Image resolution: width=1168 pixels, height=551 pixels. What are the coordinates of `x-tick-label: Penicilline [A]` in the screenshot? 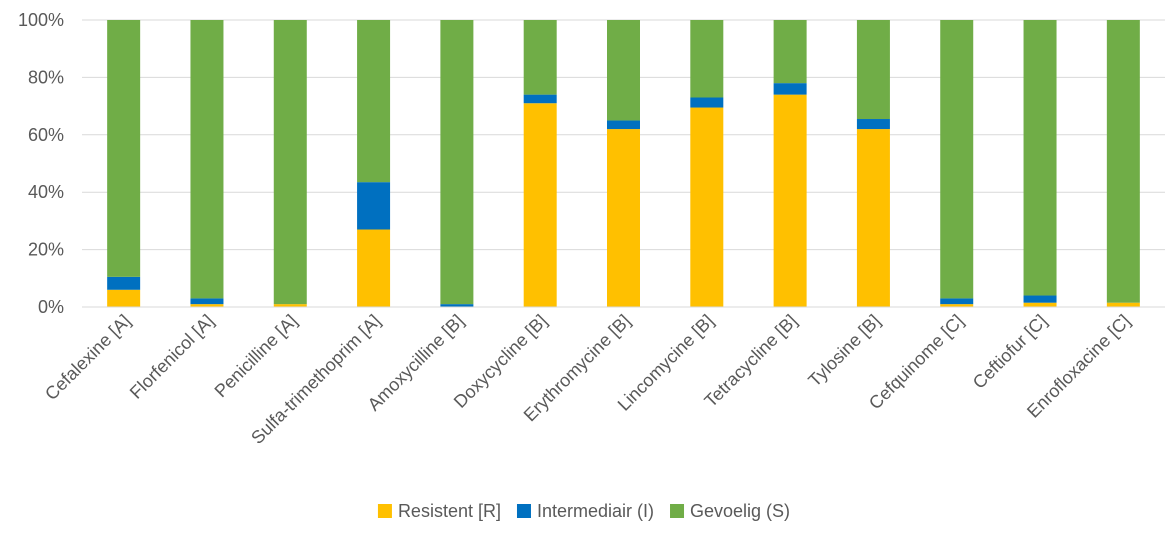 It's located at (256, 356).